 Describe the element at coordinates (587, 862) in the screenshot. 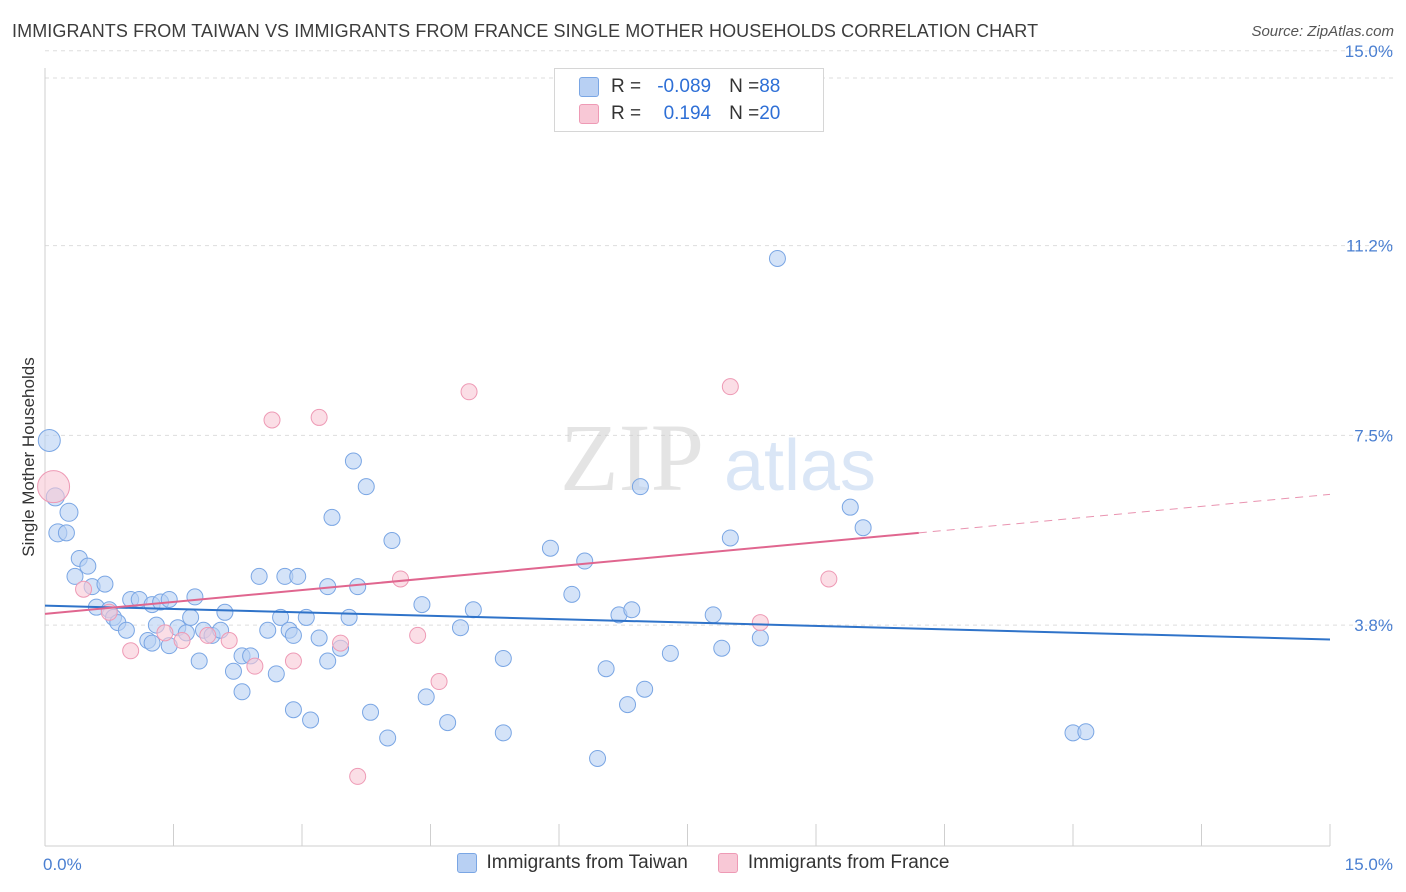

I see `legend-label-taiwan: Immigrants from Taiwan` at that location.